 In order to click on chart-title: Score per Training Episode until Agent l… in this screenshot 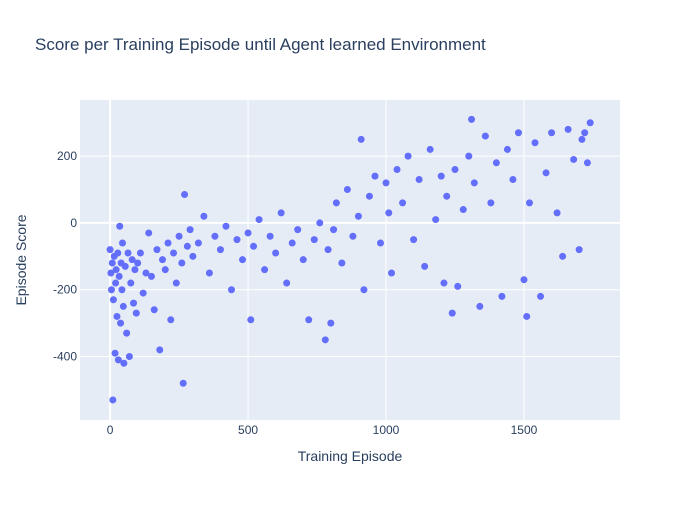, I will do `click(260, 44)`.